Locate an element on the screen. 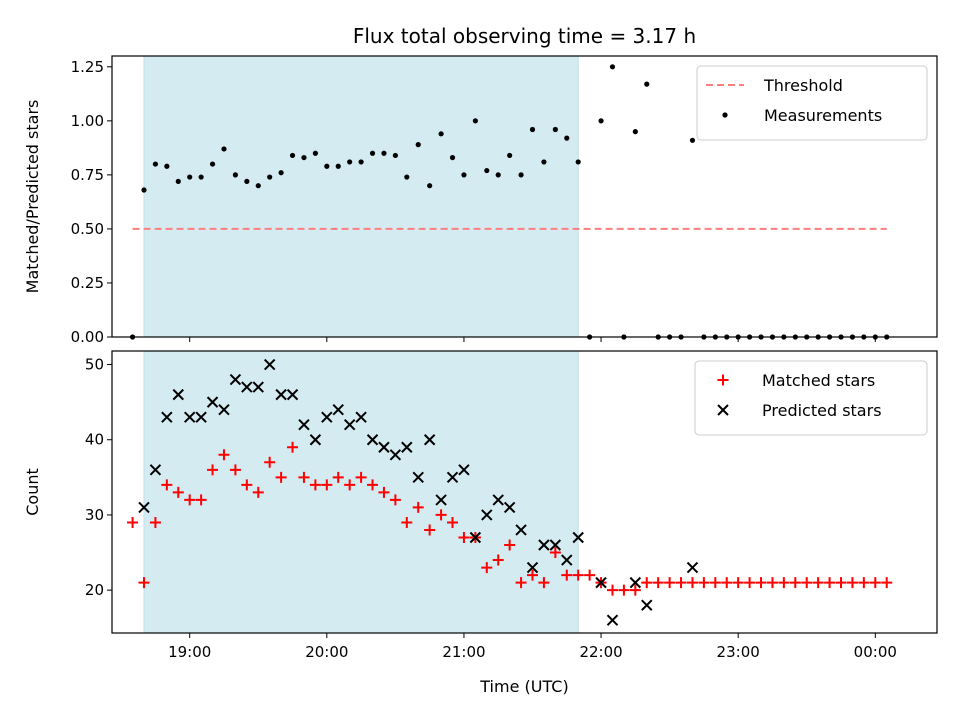 The image size is (960, 720). x-axis-label: Time (UTC) is located at coordinates (523, 686).